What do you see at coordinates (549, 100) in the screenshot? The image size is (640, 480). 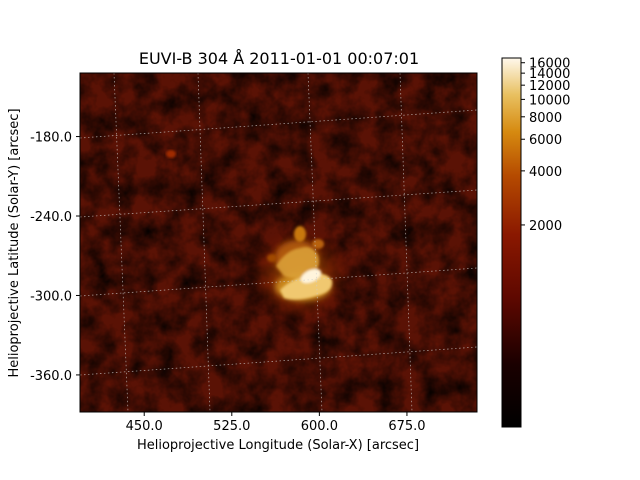 I see `colorbar-tick-label: 10000` at bounding box center [549, 100].